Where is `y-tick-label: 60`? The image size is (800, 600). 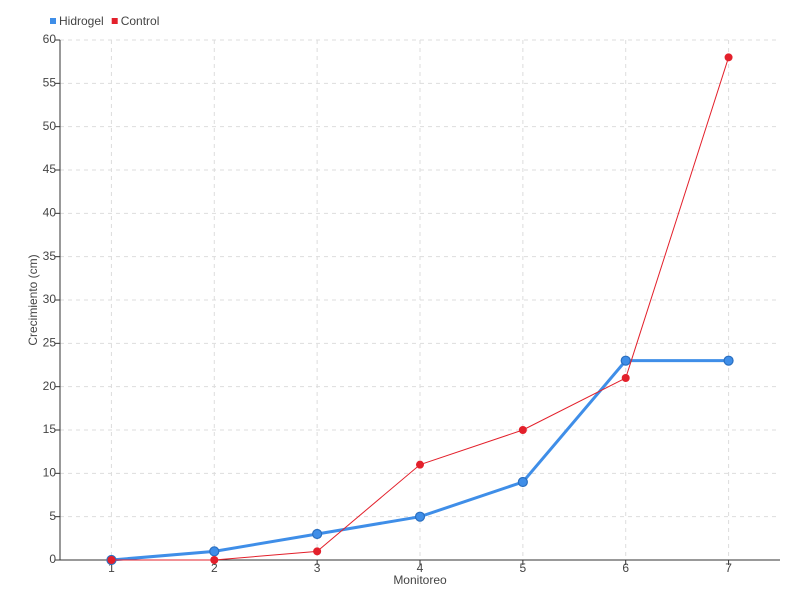
y-tick-label: 60 is located at coordinates (50, 39).